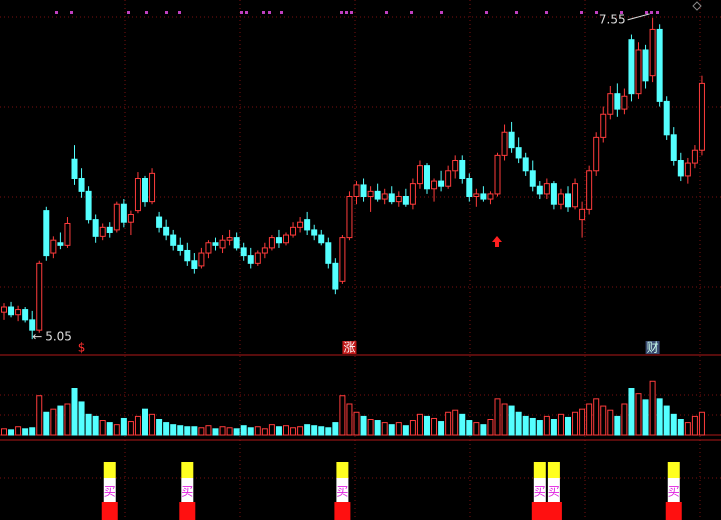 This screenshot has height=520, width=721. I want to click on diamond-icon, so click(697, 6).